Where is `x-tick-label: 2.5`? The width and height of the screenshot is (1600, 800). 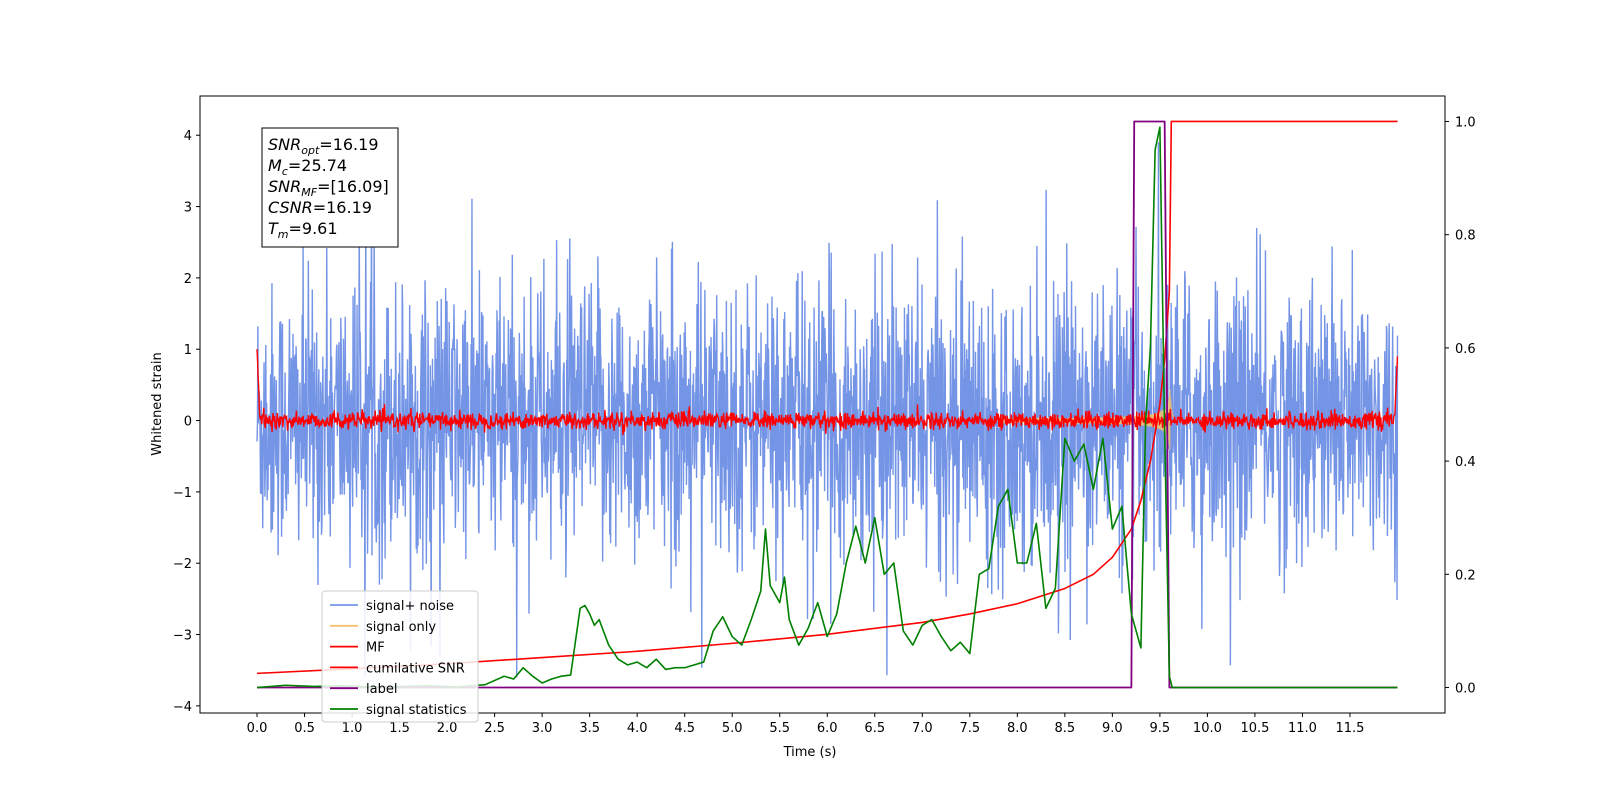
x-tick-label: 2.5 is located at coordinates (494, 728).